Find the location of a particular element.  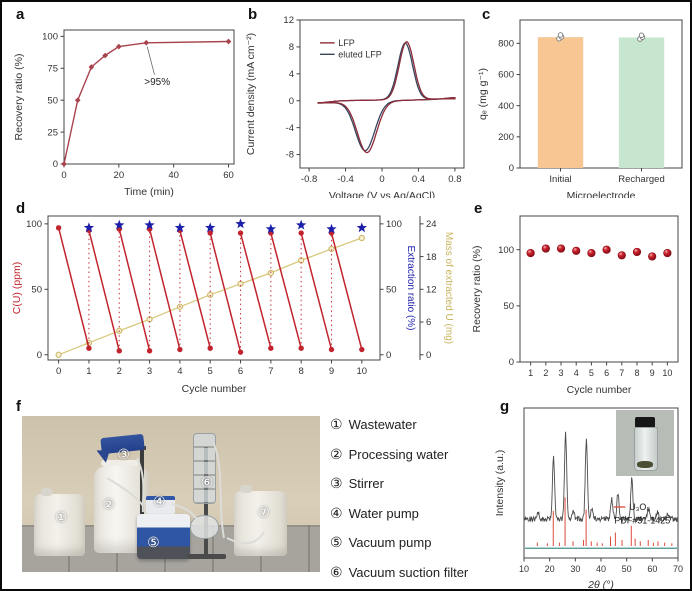

equipment-legend-item-1: ① Wastewater is located at coordinates (410, 424).